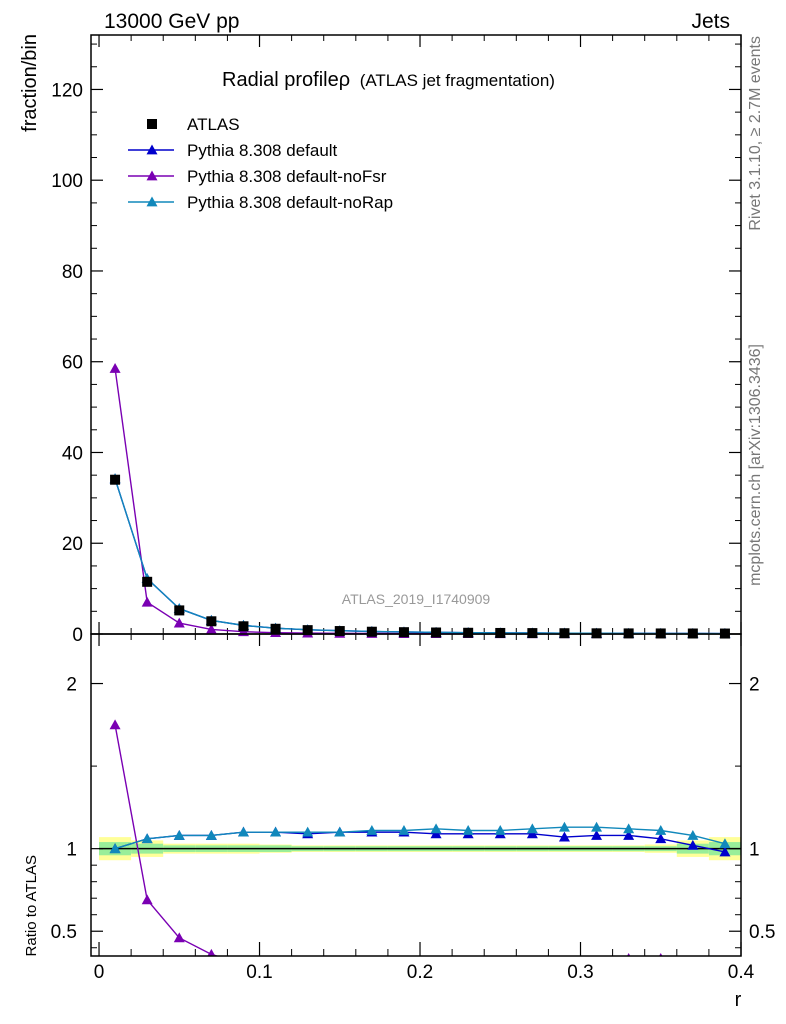 Image resolution: width=786 pixels, height=1024 pixels. Describe the element at coordinates (580, 972) in the screenshot. I see `xtick-label: 0.3` at that location.